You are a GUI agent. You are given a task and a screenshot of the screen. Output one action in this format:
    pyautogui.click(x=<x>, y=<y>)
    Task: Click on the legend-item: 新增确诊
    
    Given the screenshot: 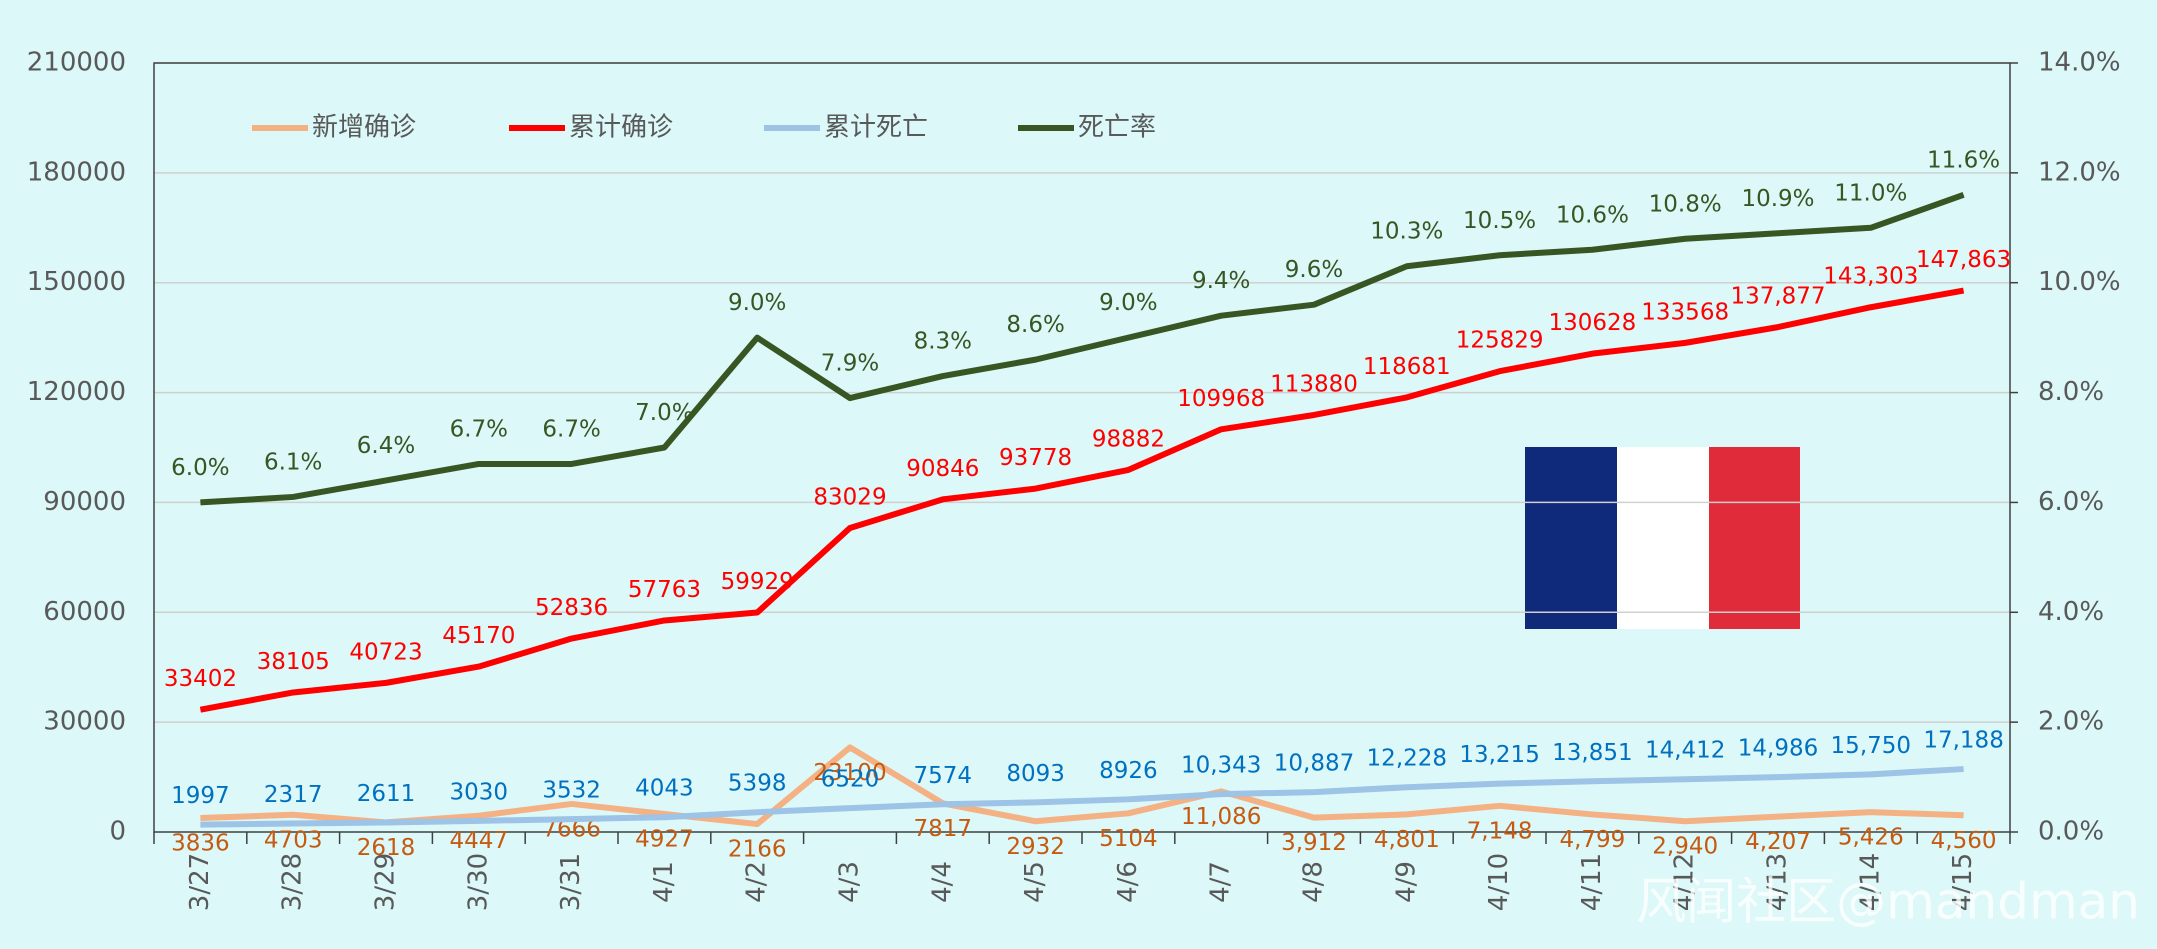 What is the action you would take?
    pyautogui.click(x=334, y=128)
    